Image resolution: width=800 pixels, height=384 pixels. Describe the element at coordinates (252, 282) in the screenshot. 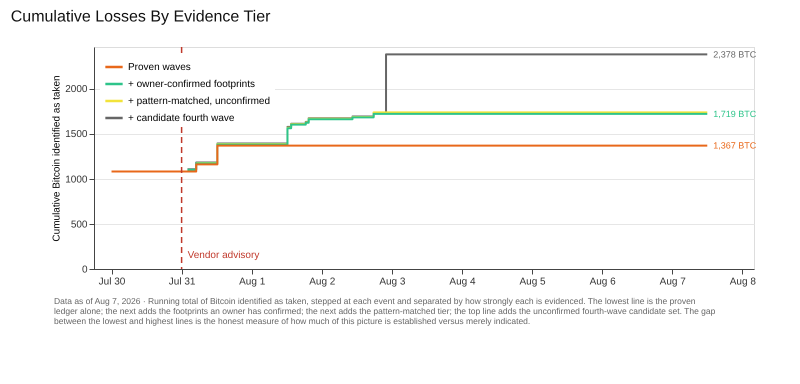

I see `x-tick-label: Aug 1` at that location.